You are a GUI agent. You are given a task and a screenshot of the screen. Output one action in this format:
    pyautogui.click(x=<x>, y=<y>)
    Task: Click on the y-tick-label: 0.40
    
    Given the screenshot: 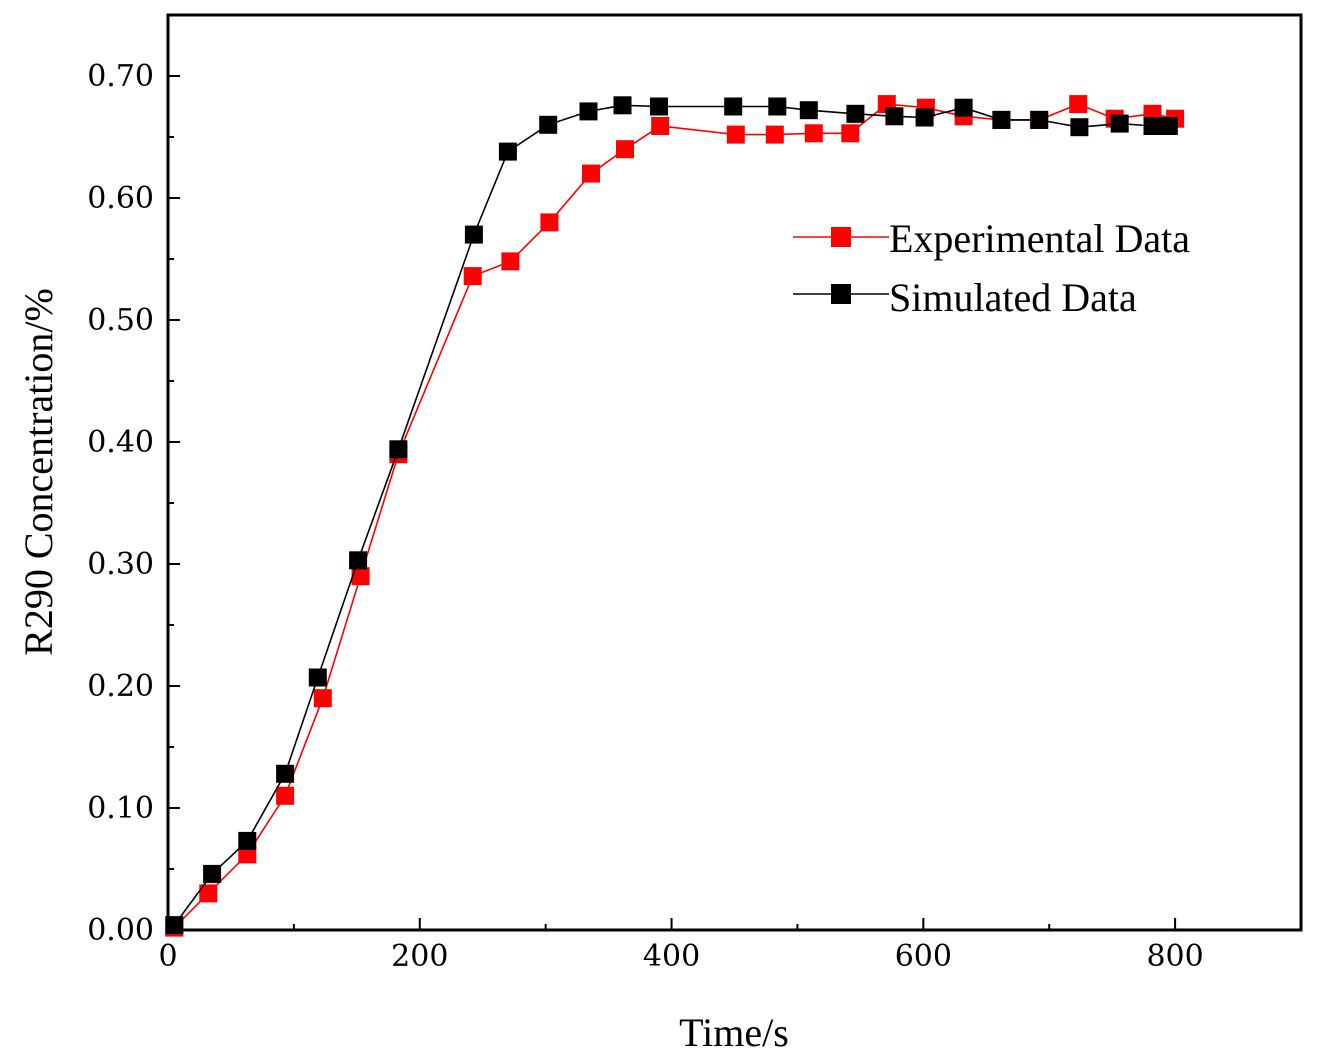 What is the action you would take?
    pyautogui.click(x=120, y=442)
    